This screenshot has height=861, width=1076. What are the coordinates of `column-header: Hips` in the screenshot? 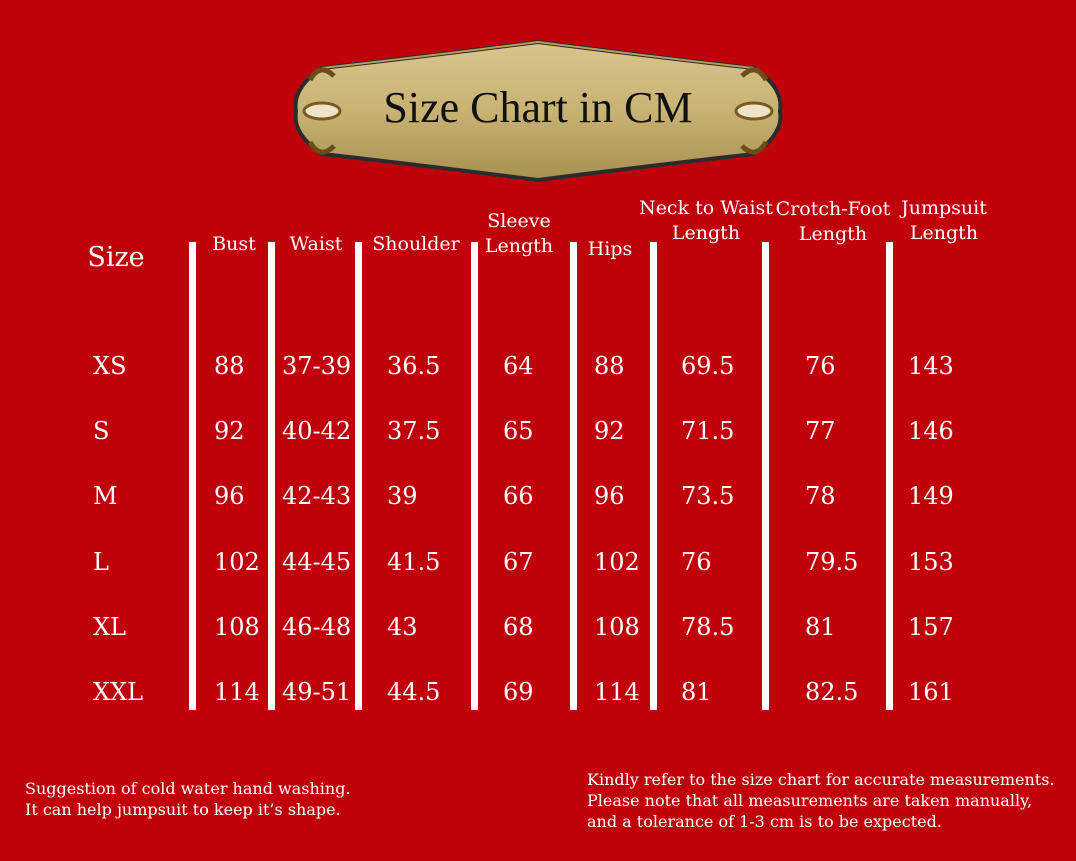 It's located at (610, 249).